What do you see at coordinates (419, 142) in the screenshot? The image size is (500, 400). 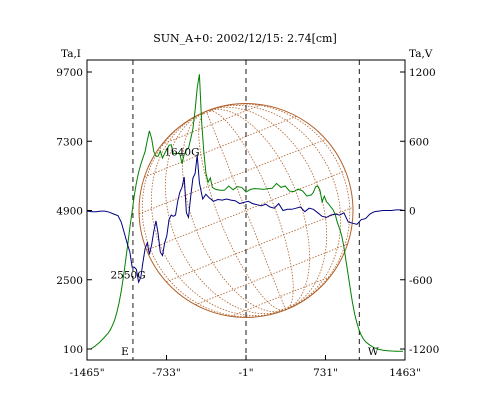 I see `y-right-tick-label: 600` at bounding box center [419, 142].